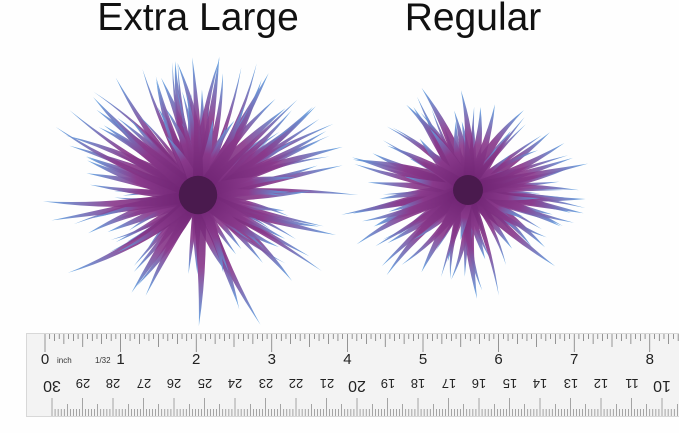 The image size is (679, 433). What do you see at coordinates (423, 359) in the screenshot?
I see `inch-number: 5` at bounding box center [423, 359].